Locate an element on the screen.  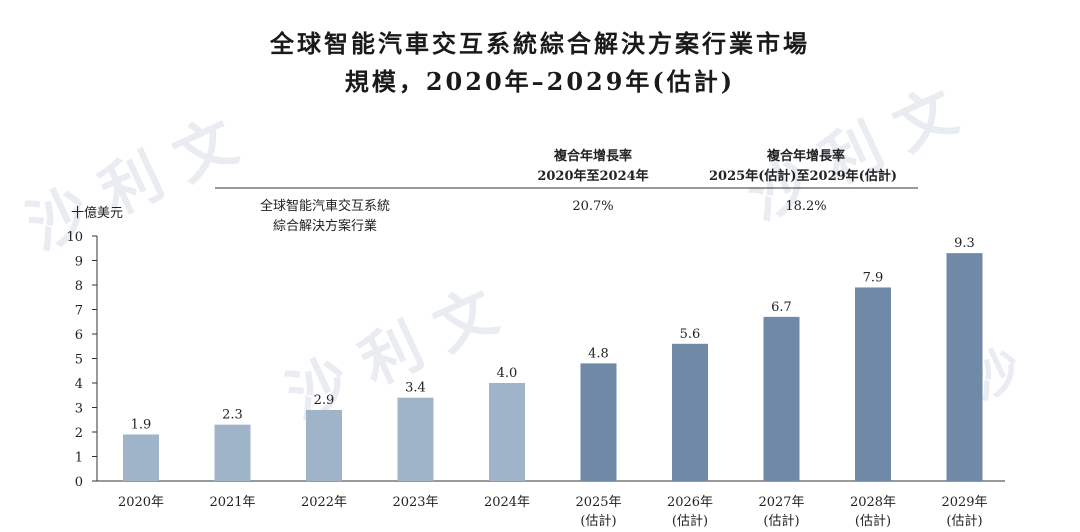
bar-value-label: 4.0 is located at coordinates (507, 373).